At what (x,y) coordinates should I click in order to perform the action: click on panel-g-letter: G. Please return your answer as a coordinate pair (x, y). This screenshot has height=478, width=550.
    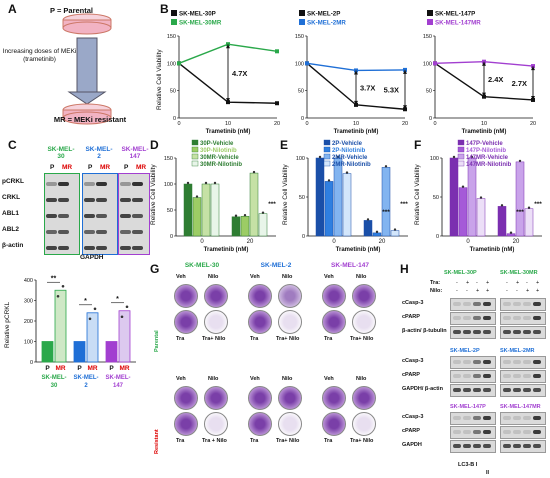
    Looking at the image, I should click on (155, 269).